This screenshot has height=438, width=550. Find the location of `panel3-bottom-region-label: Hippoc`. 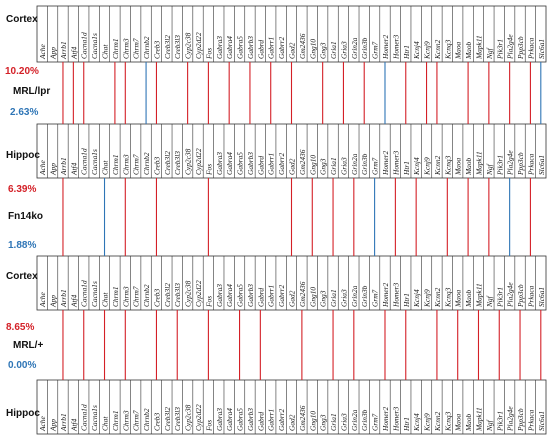

panel3-bottom-region-label: Hippoc is located at coordinates (23, 413).